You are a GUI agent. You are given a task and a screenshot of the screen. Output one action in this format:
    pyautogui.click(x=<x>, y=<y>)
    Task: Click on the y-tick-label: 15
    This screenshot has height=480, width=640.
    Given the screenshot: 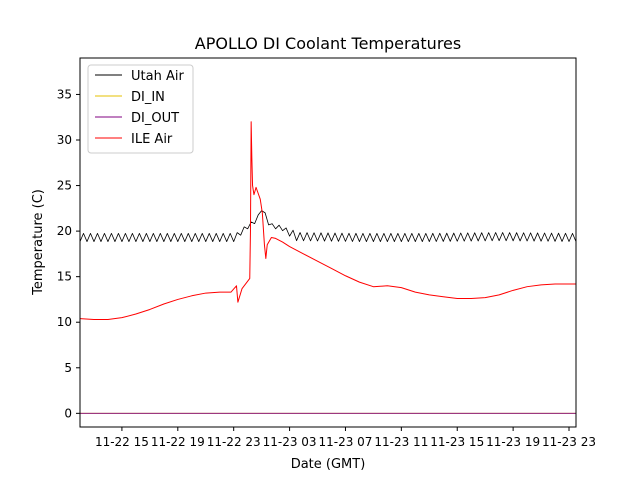 What is the action you would take?
    pyautogui.click(x=64, y=277)
    